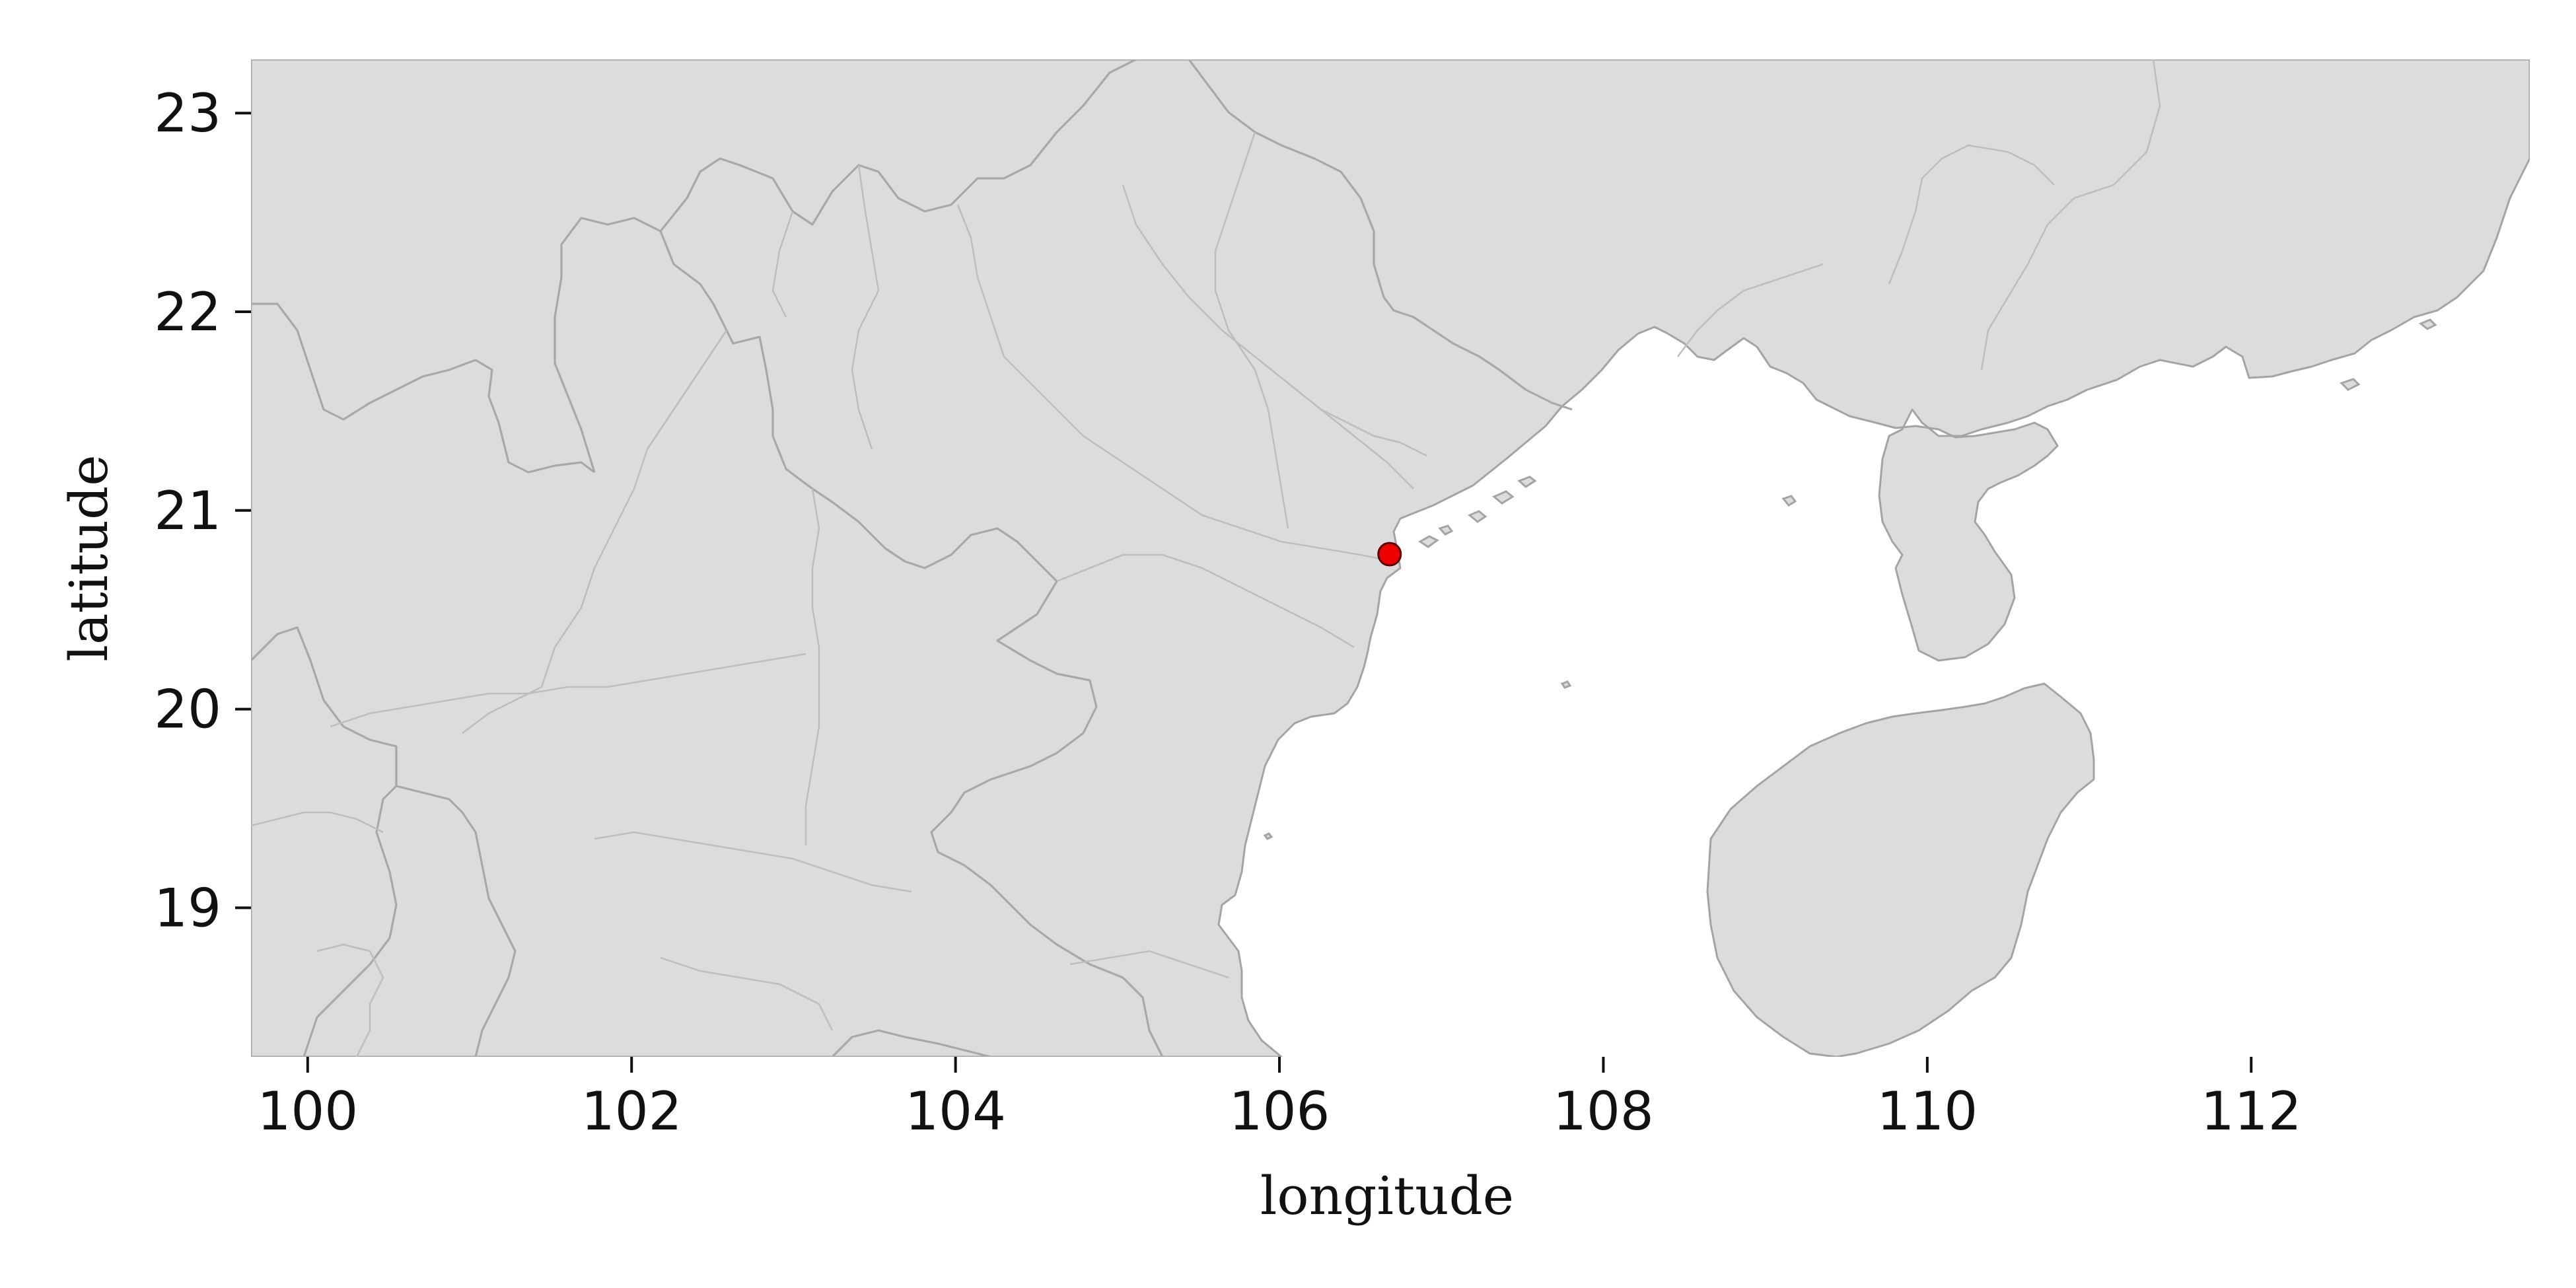 This screenshot has height=1288, width=2576. I want to click on y-axis: 19 20 21 22 23, so click(203, 511).